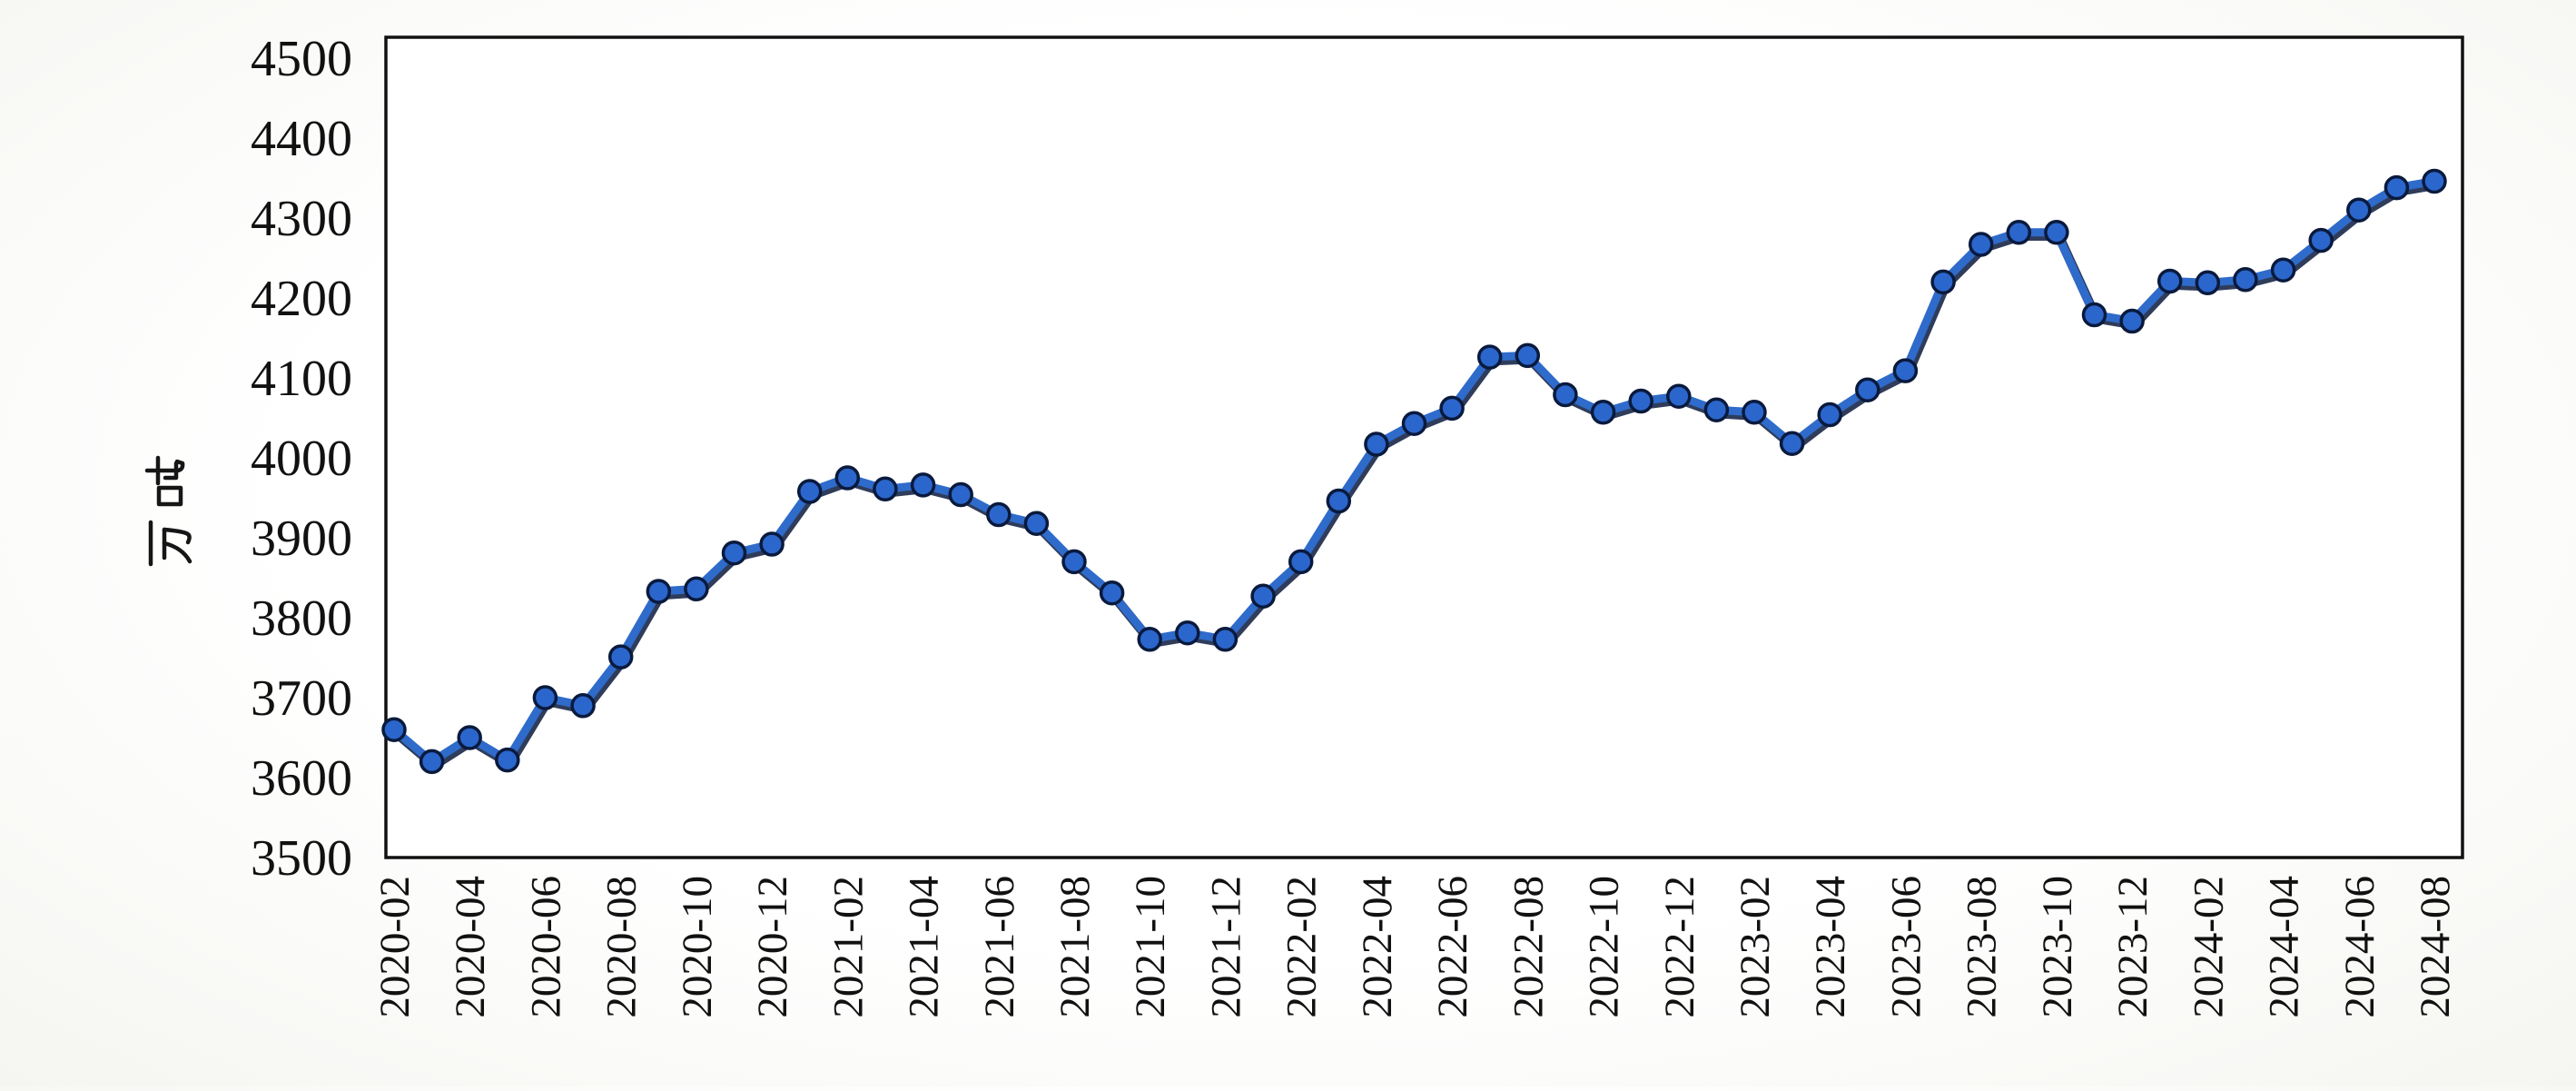 The image size is (2576, 1091). I want to click on y-axis-tick-label: 4000, so click(301, 459).